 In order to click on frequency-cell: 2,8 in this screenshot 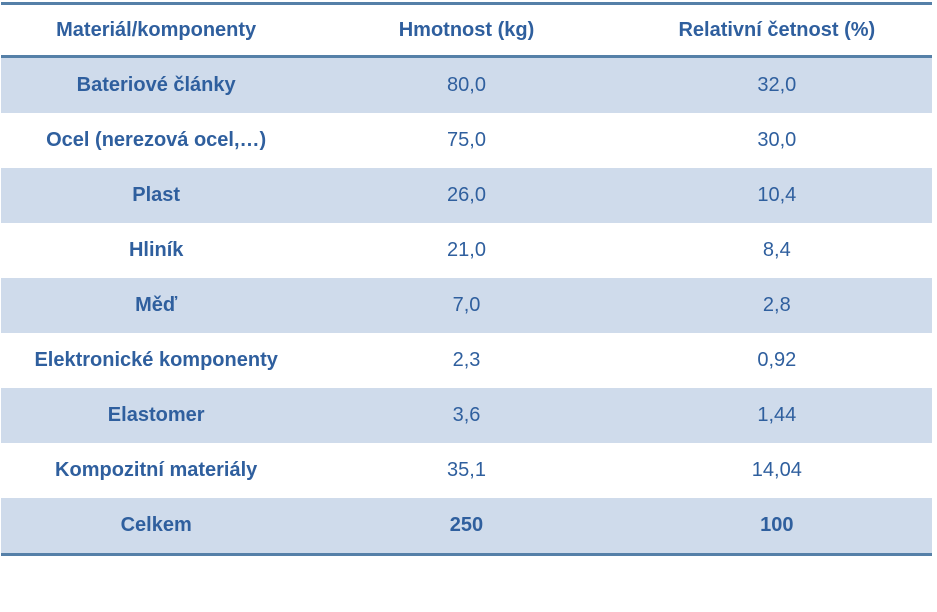, I will do `click(776, 305)`.